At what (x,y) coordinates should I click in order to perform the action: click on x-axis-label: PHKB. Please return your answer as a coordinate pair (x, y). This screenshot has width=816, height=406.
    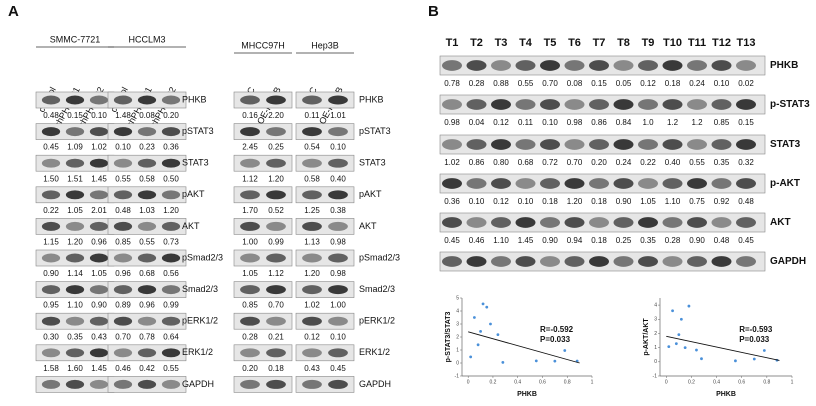
    Looking at the image, I should click on (726, 394).